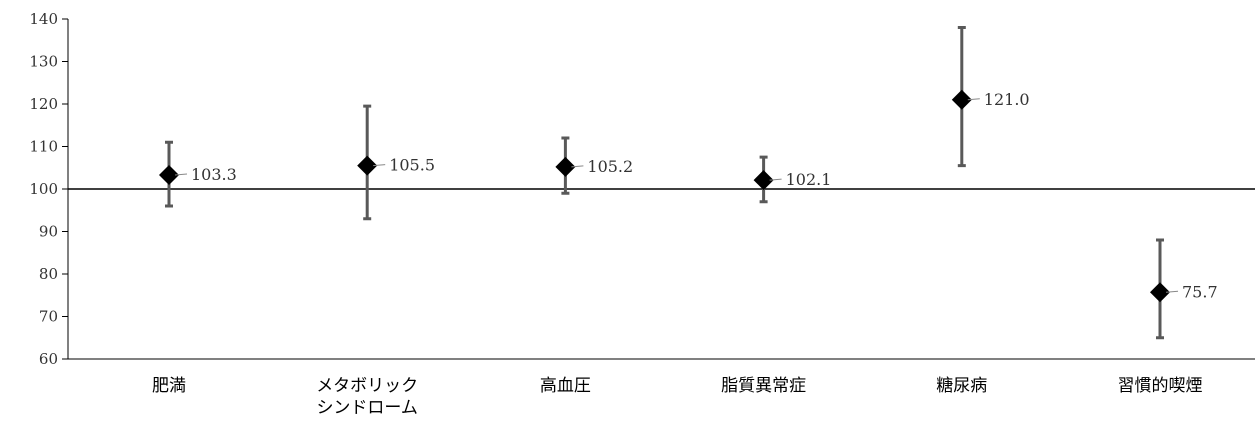 This screenshot has width=1255, height=421. What do you see at coordinates (610, 166) in the screenshot?
I see `data-label: 105.2` at bounding box center [610, 166].